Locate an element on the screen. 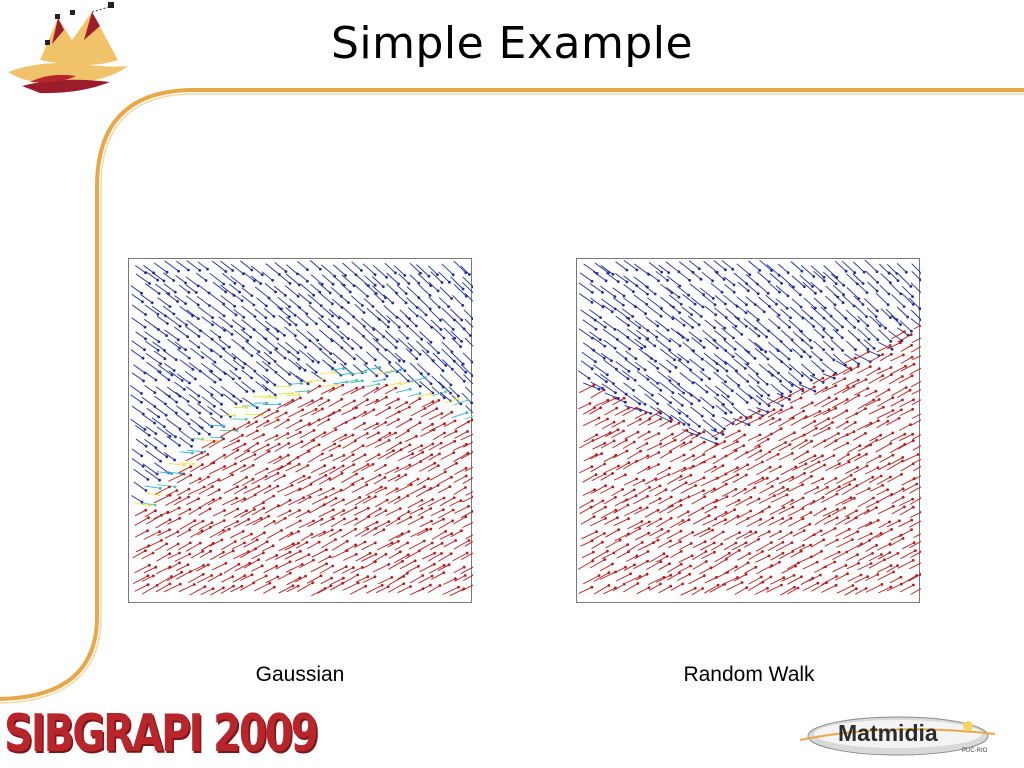  random-walk-caption: Random Walk is located at coordinates (749, 674).